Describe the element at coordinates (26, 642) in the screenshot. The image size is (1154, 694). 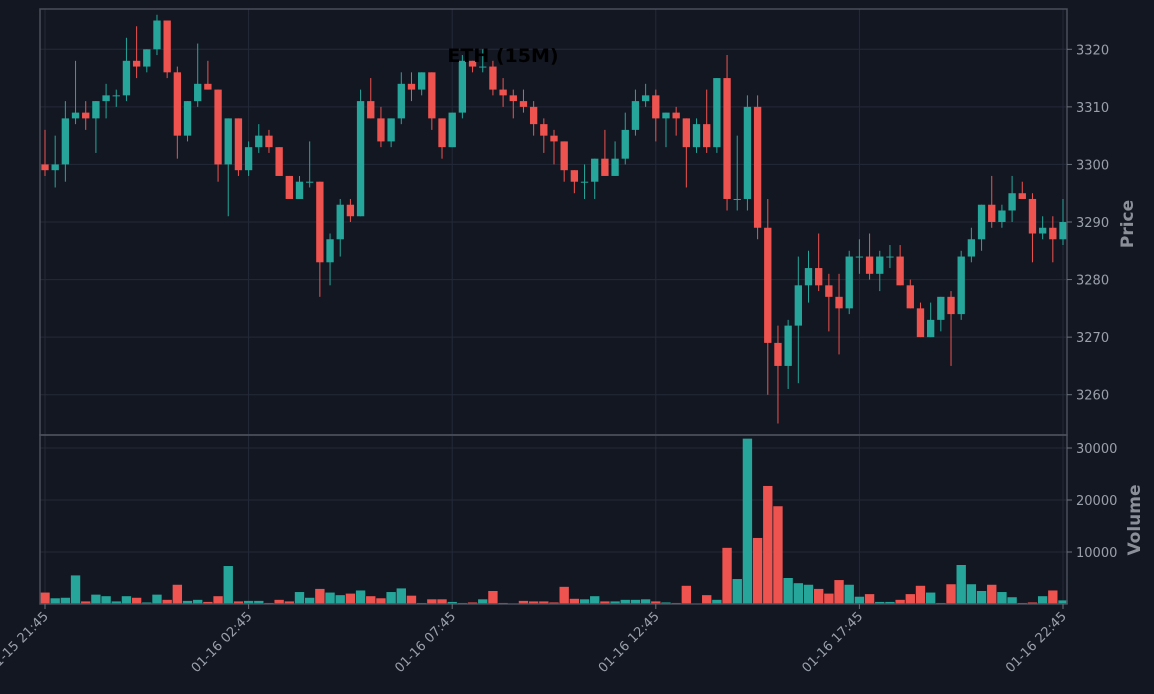
I see `time-tick-label: 01-15 21:45` at that location.